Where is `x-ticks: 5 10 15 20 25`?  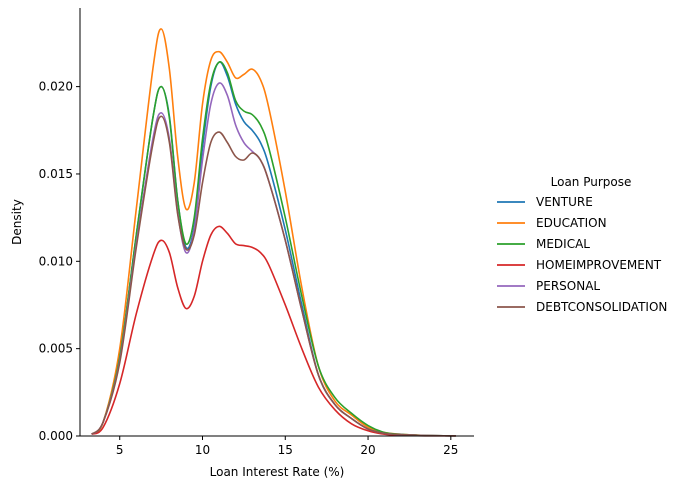
x-ticks: 5 10 15 20 25 is located at coordinates (287, 446).